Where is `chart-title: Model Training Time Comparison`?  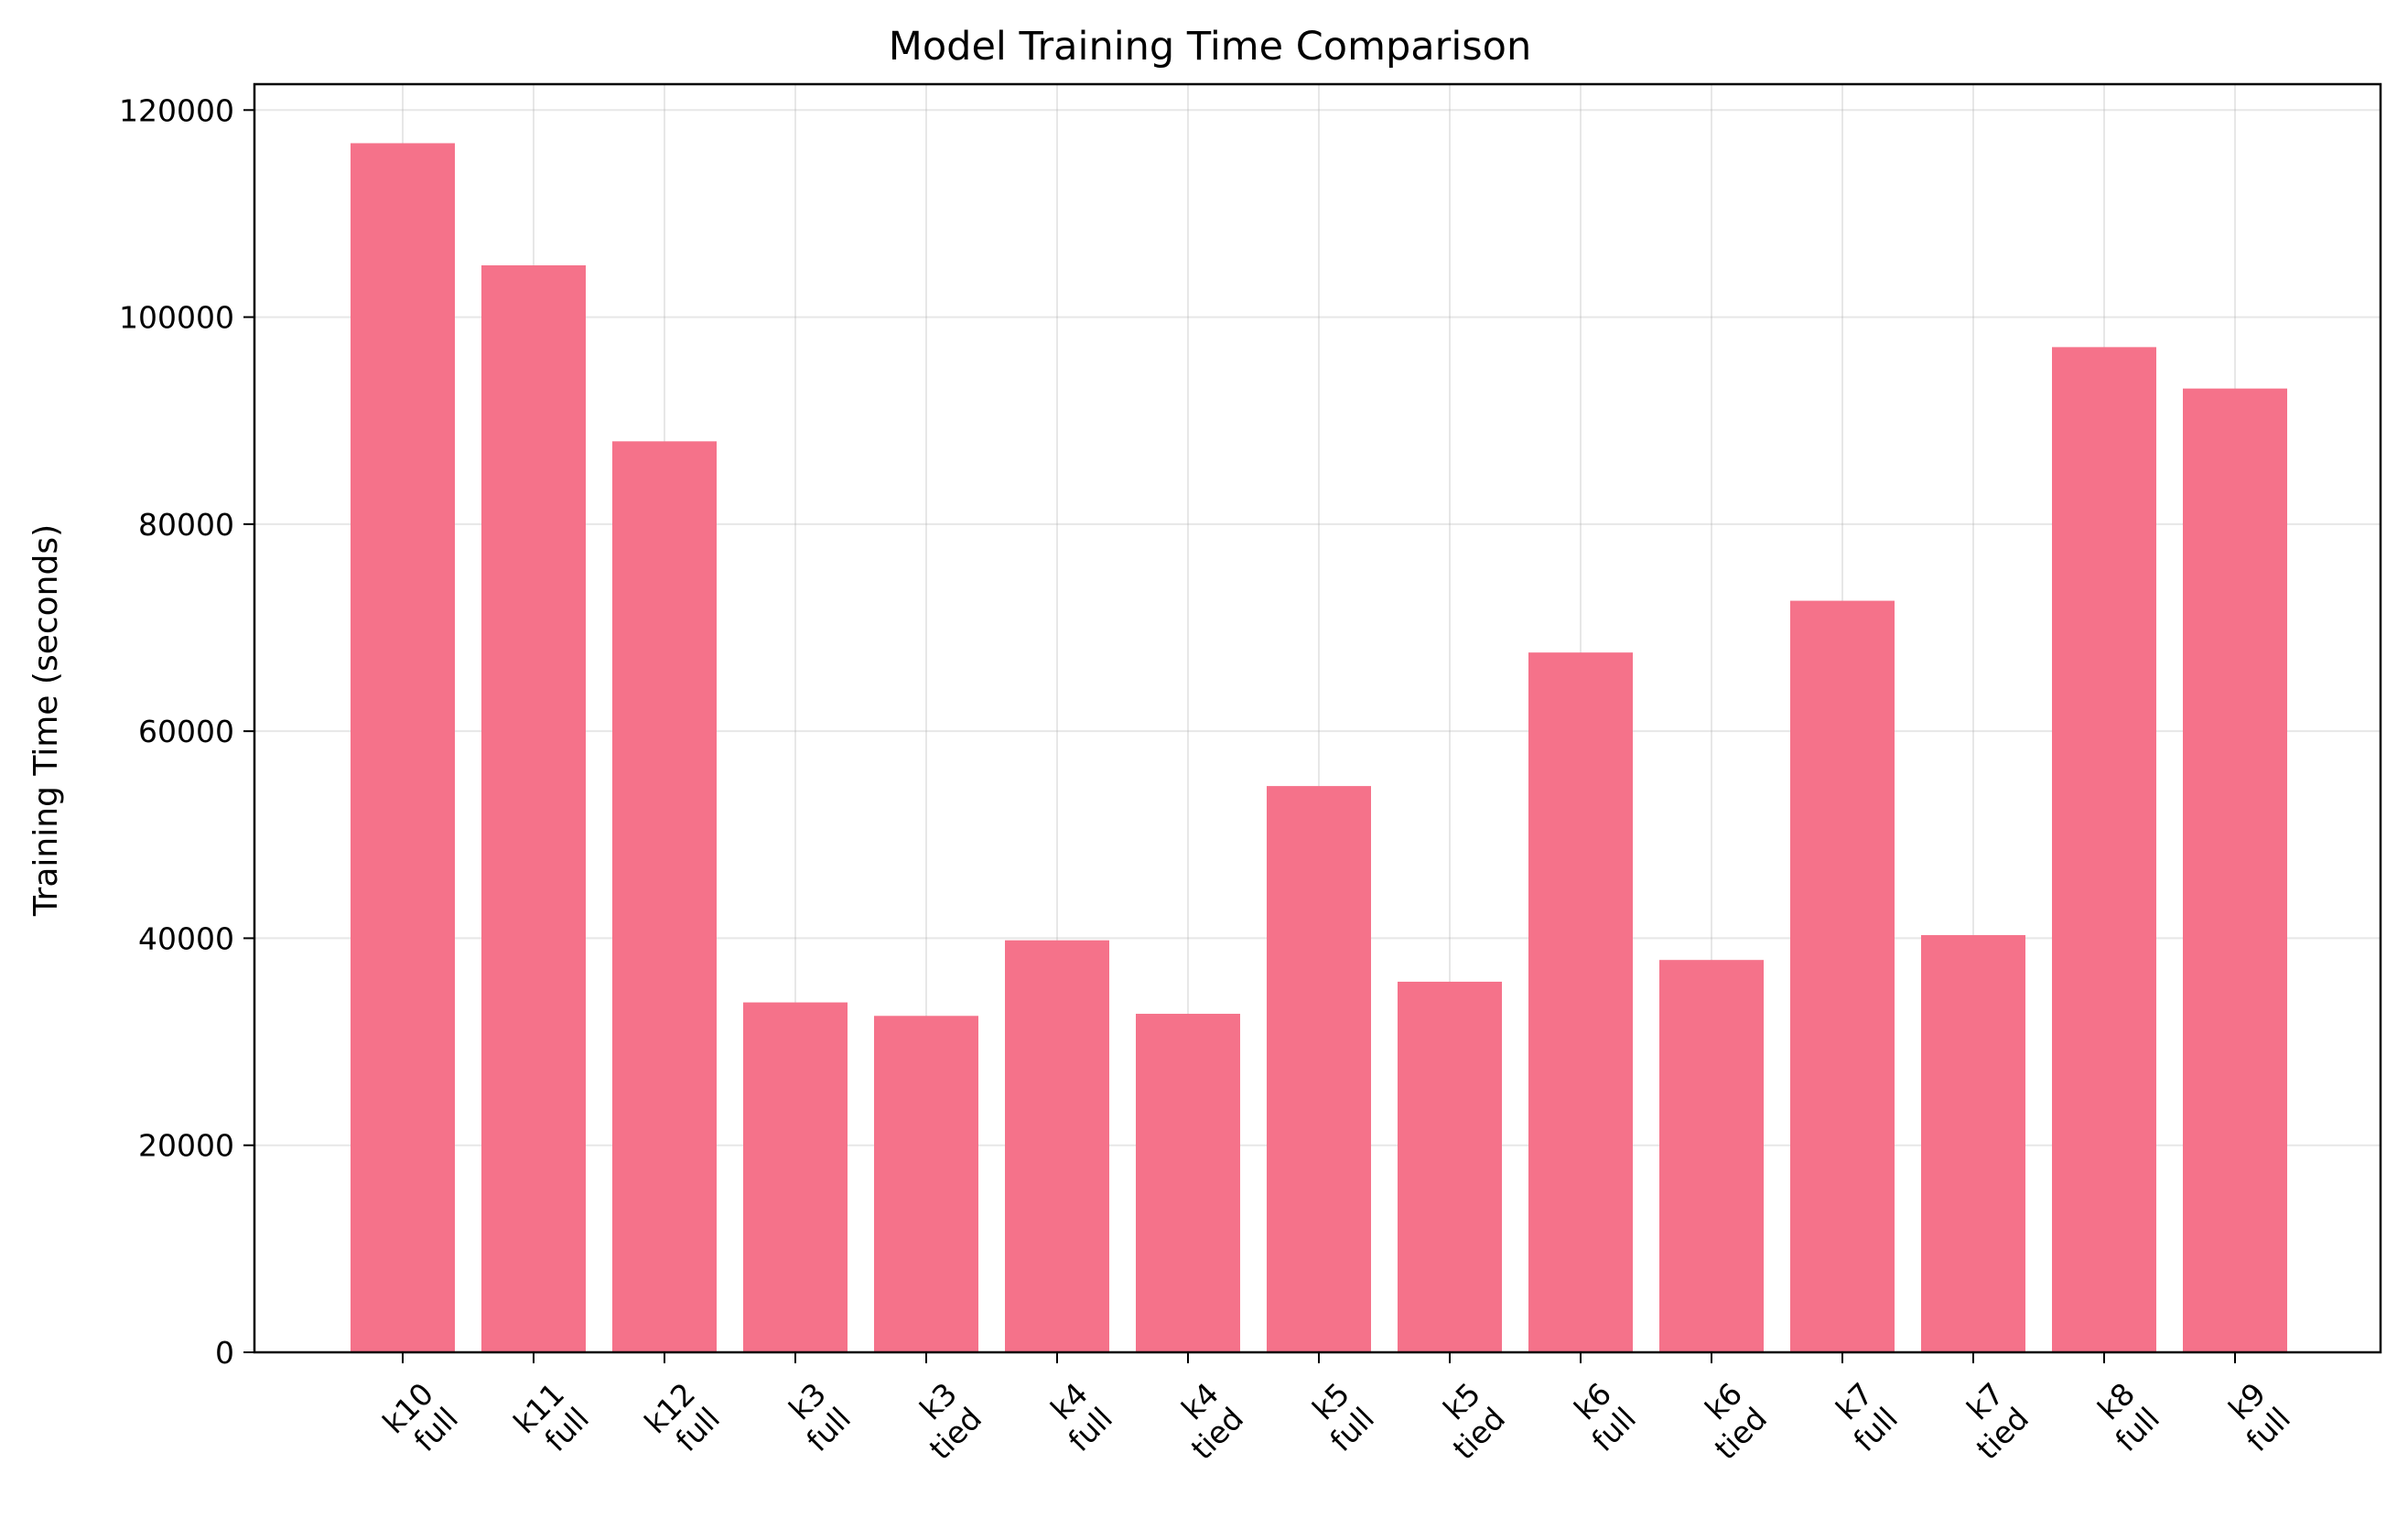 chart-title: Model Training Time Comparison is located at coordinates (1210, 47).